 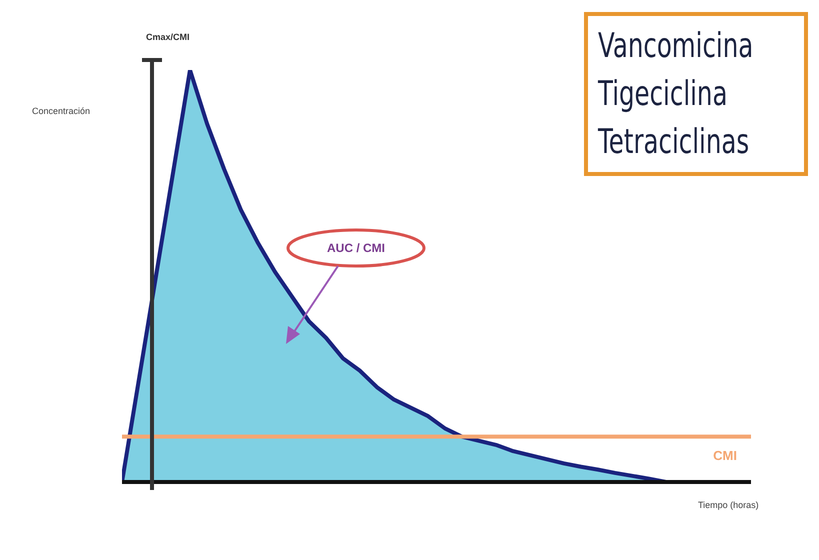 What do you see at coordinates (168, 37) in the screenshot?
I see `text: Cmax/CMI` at bounding box center [168, 37].